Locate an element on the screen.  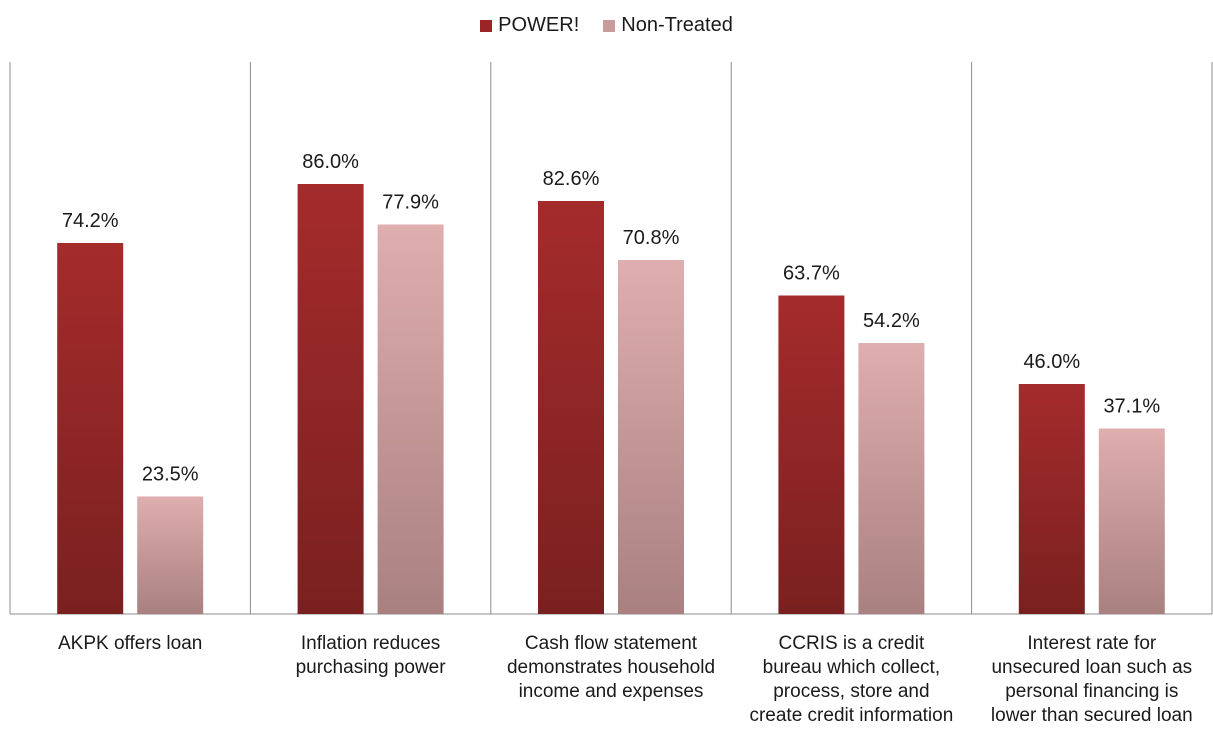
data-label-power-0: 74.2% is located at coordinates (90, 221).